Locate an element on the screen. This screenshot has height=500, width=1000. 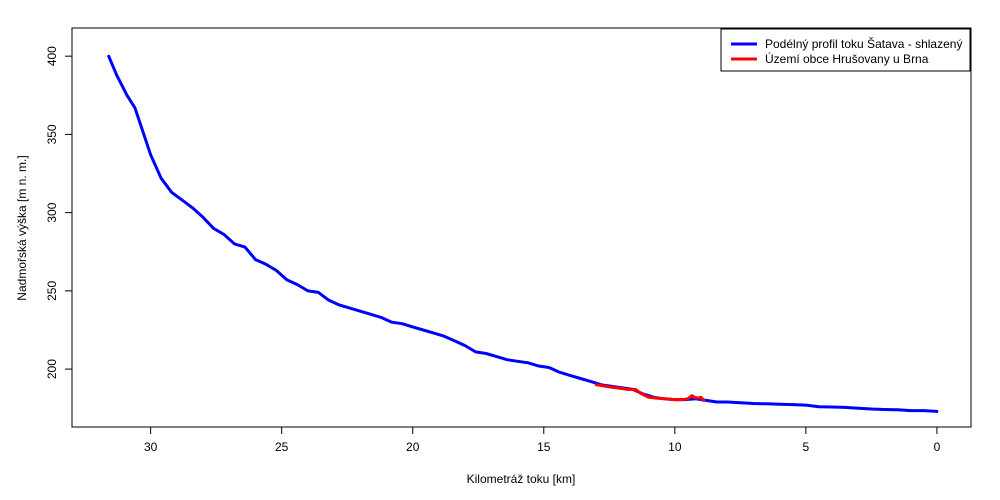
x-tick-label: 5 is located at coordinates (806, 447).